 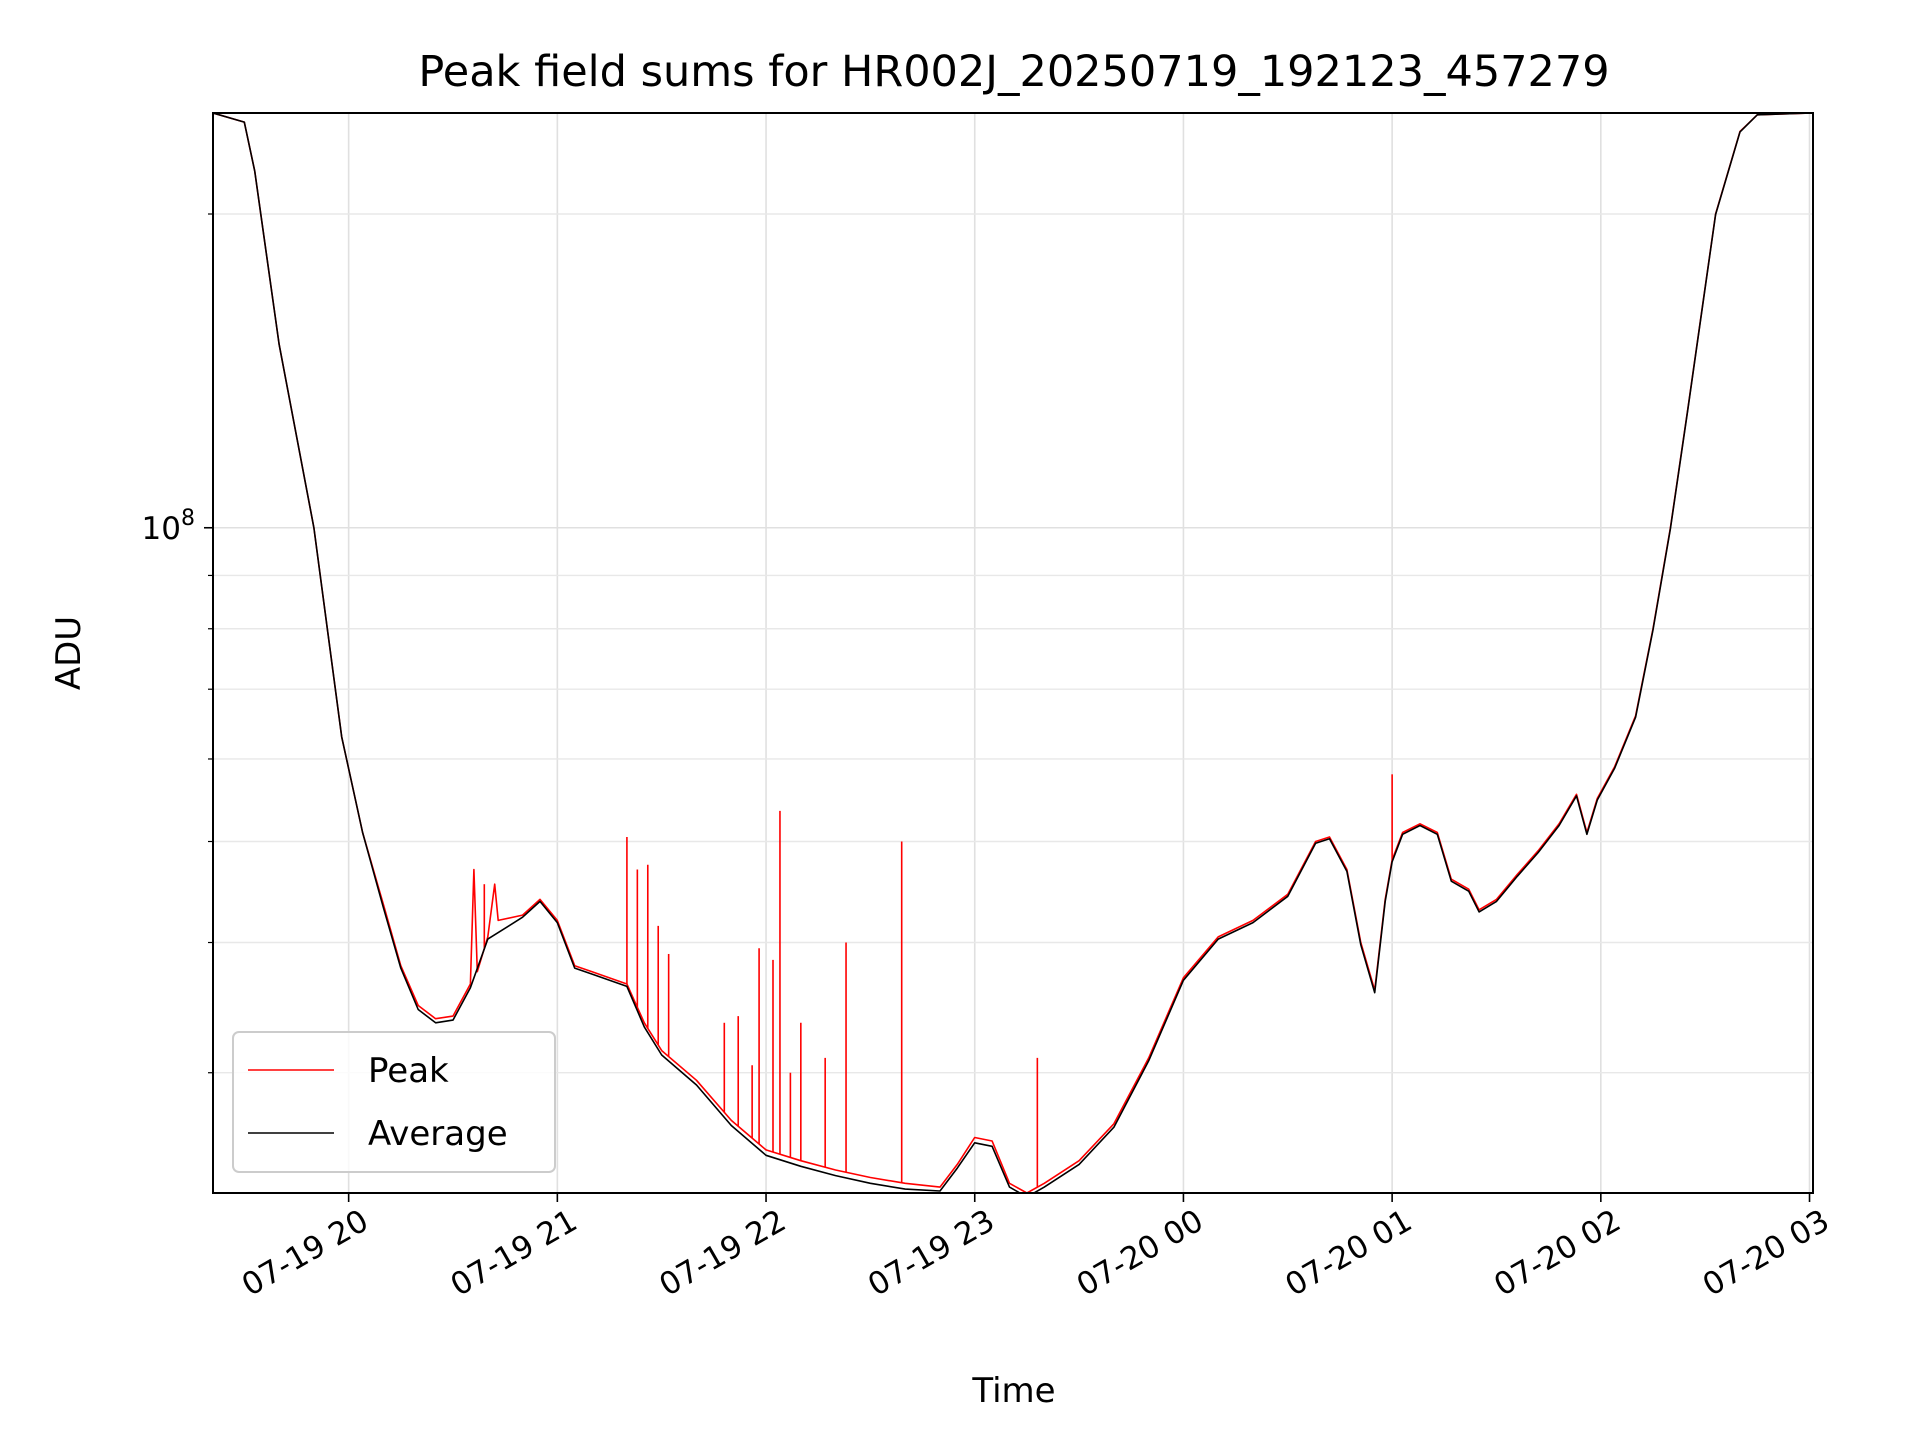 What do you see at coordinates (1013, 1391) in the screenshot?
I see `x-axis-label: Time` at bounding box center [1013, 1391].